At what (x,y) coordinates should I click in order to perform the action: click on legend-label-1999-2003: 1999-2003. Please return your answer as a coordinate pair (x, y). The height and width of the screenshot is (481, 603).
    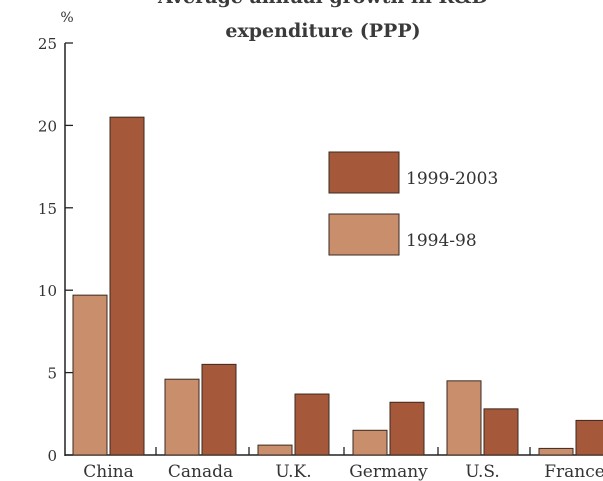
    Looking at the image, I should click on (452, 179).